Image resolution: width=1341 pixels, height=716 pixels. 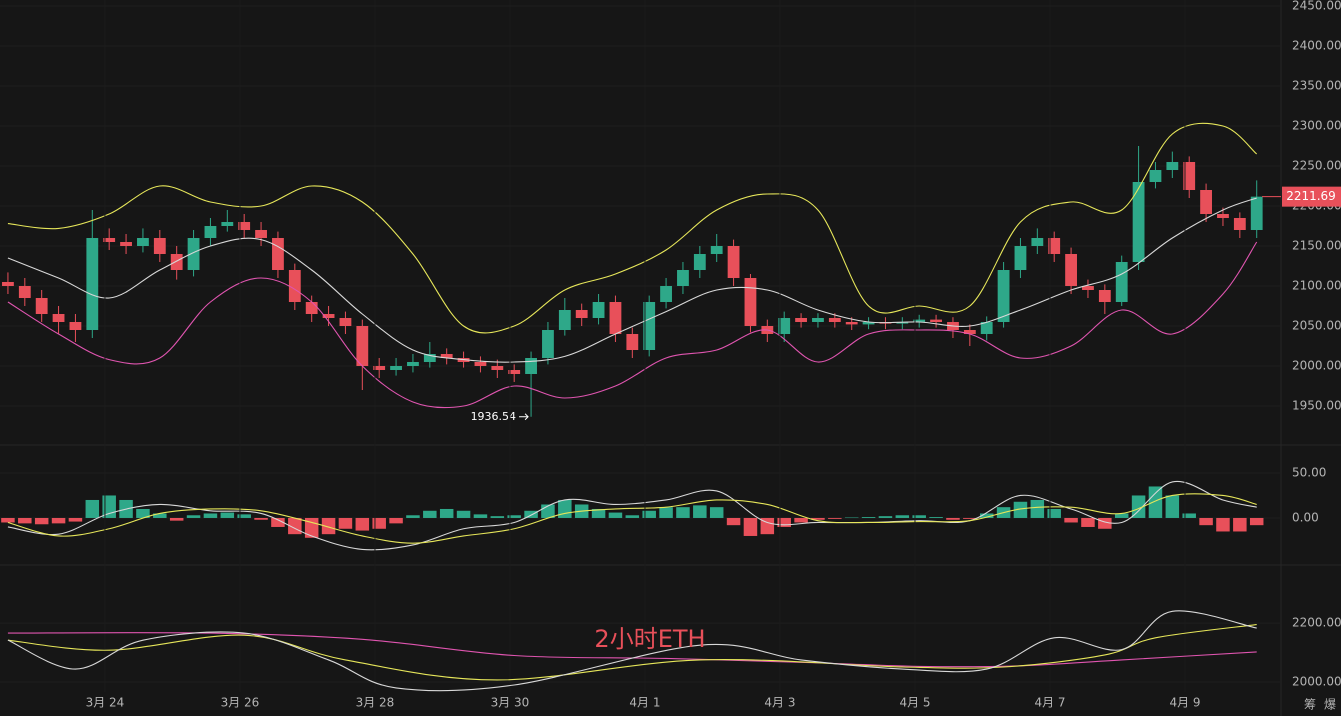 I want to click on y-tick-label: 2200.00, so click(x=1316, y=623).